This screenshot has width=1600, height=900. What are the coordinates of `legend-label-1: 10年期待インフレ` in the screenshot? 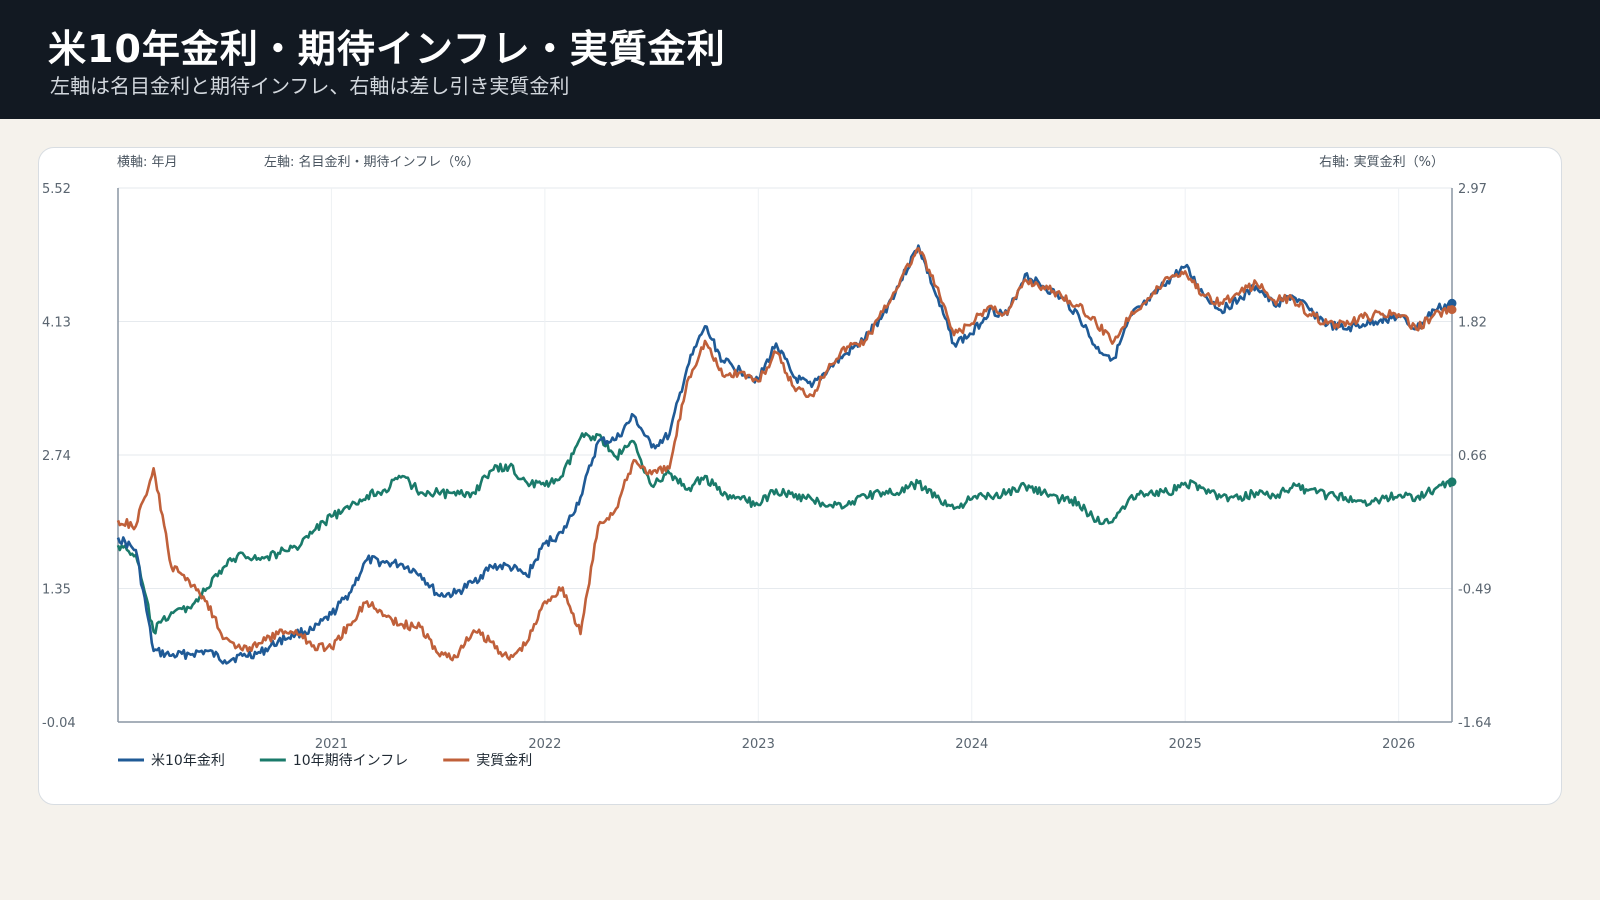 It's located at (350, 761).